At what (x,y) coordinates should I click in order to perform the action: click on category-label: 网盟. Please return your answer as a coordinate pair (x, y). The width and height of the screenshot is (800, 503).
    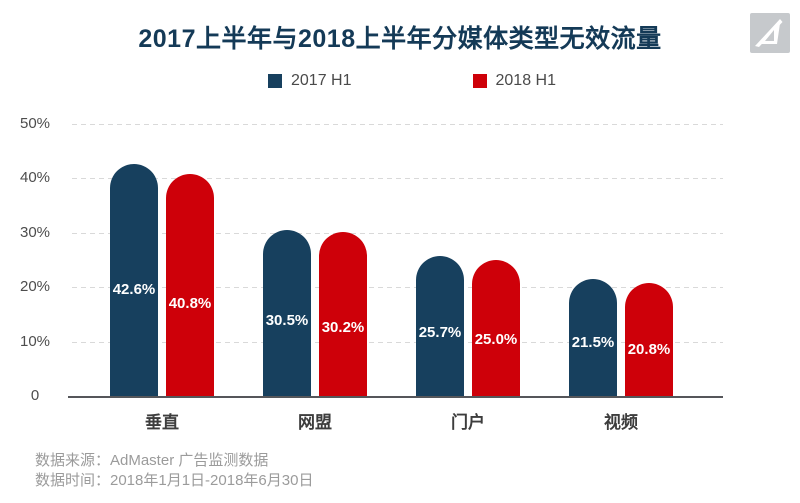
    Looking at the image, I should click on (315, 422).